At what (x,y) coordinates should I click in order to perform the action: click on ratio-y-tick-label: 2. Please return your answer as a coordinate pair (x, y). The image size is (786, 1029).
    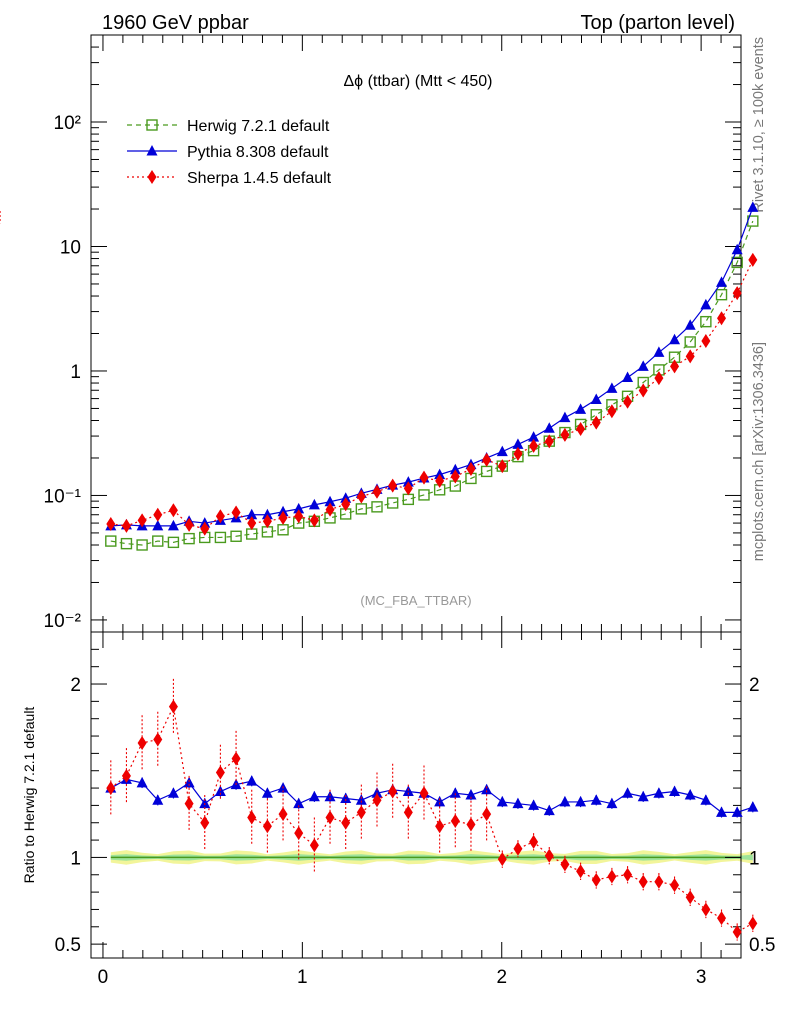
    Looking at the image, I should click on (75, 685).